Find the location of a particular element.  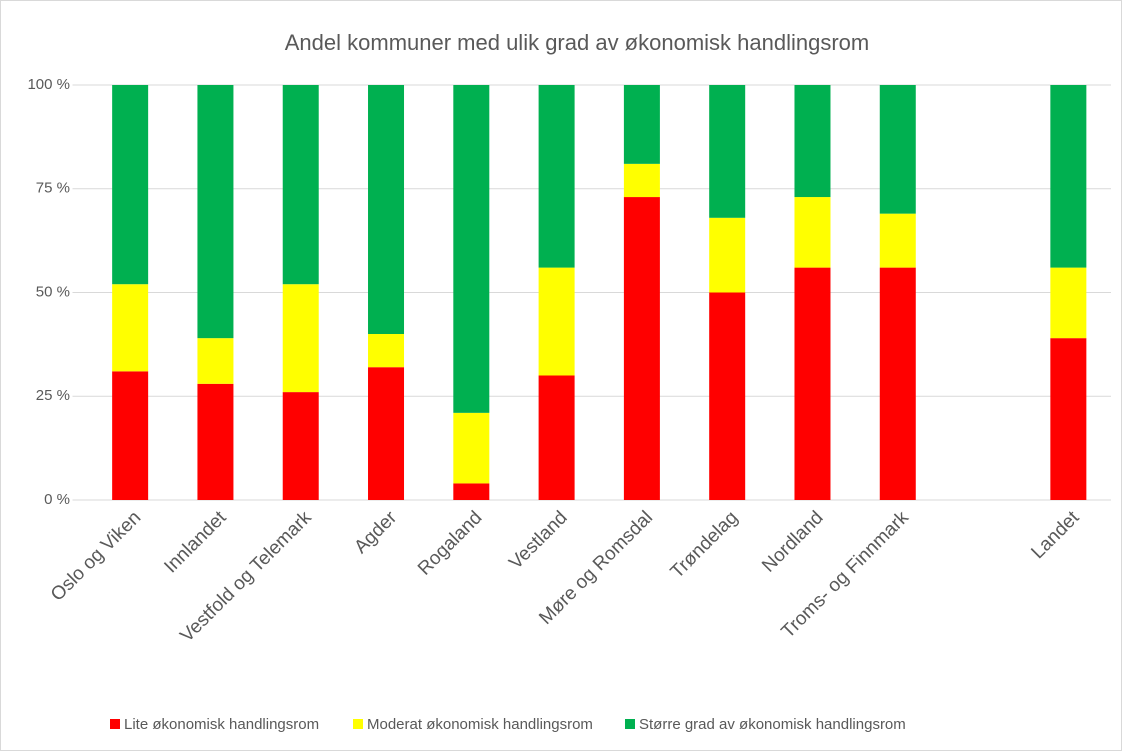

legend-label: Lite økonomisk handlingsrom is located at coordinates (221, 724).